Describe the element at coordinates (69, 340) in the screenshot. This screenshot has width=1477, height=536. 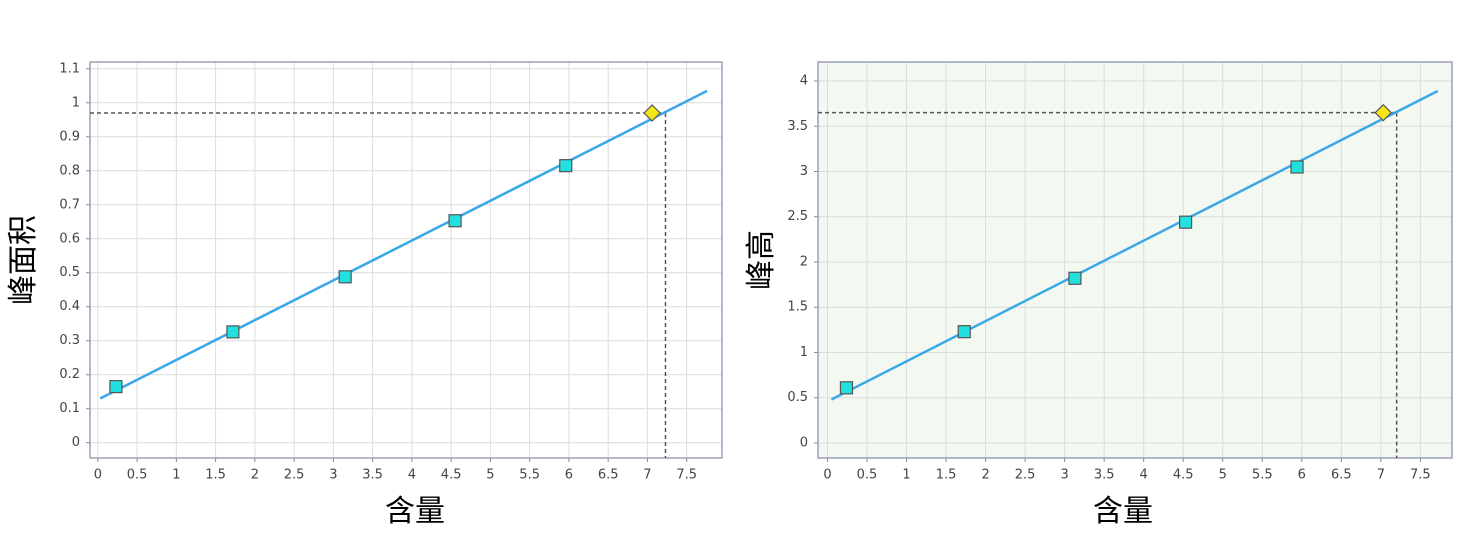
I see `y-tick-label: 0.3` at that location.